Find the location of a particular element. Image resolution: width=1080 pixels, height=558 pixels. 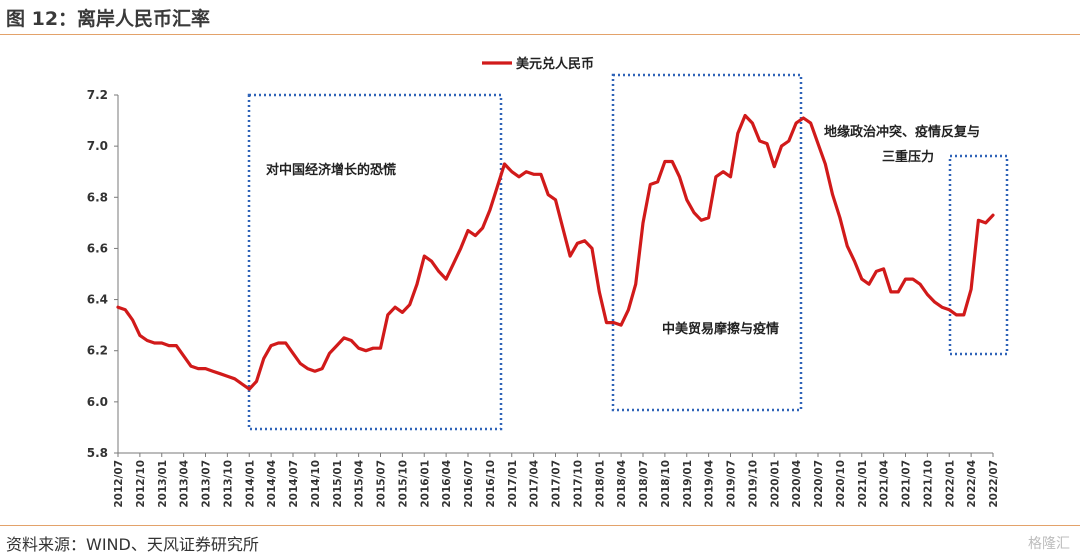

x-tick-label: 2014/01 is located at coordinates (250, 484).